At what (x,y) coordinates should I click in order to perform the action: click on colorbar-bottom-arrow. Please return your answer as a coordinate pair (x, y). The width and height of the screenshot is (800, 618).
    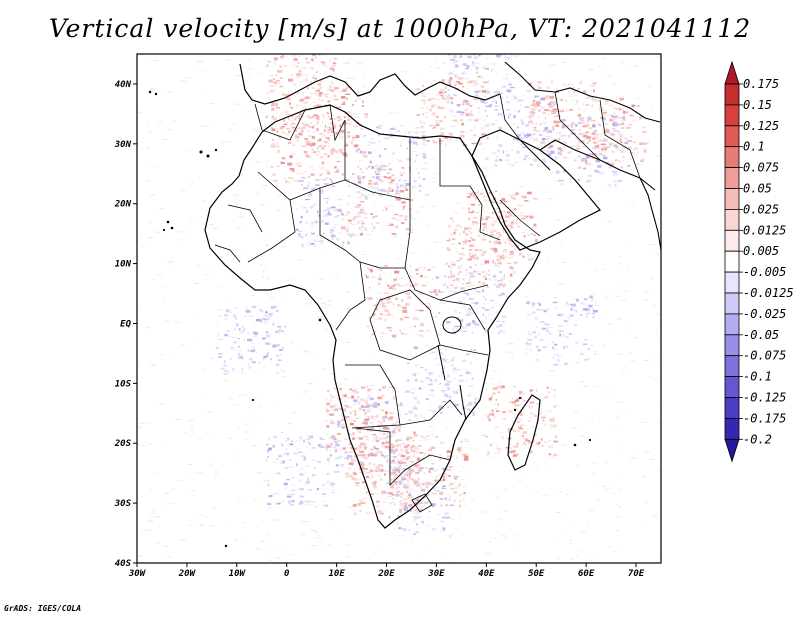
    Looking at the image, I should click on (732, 450).